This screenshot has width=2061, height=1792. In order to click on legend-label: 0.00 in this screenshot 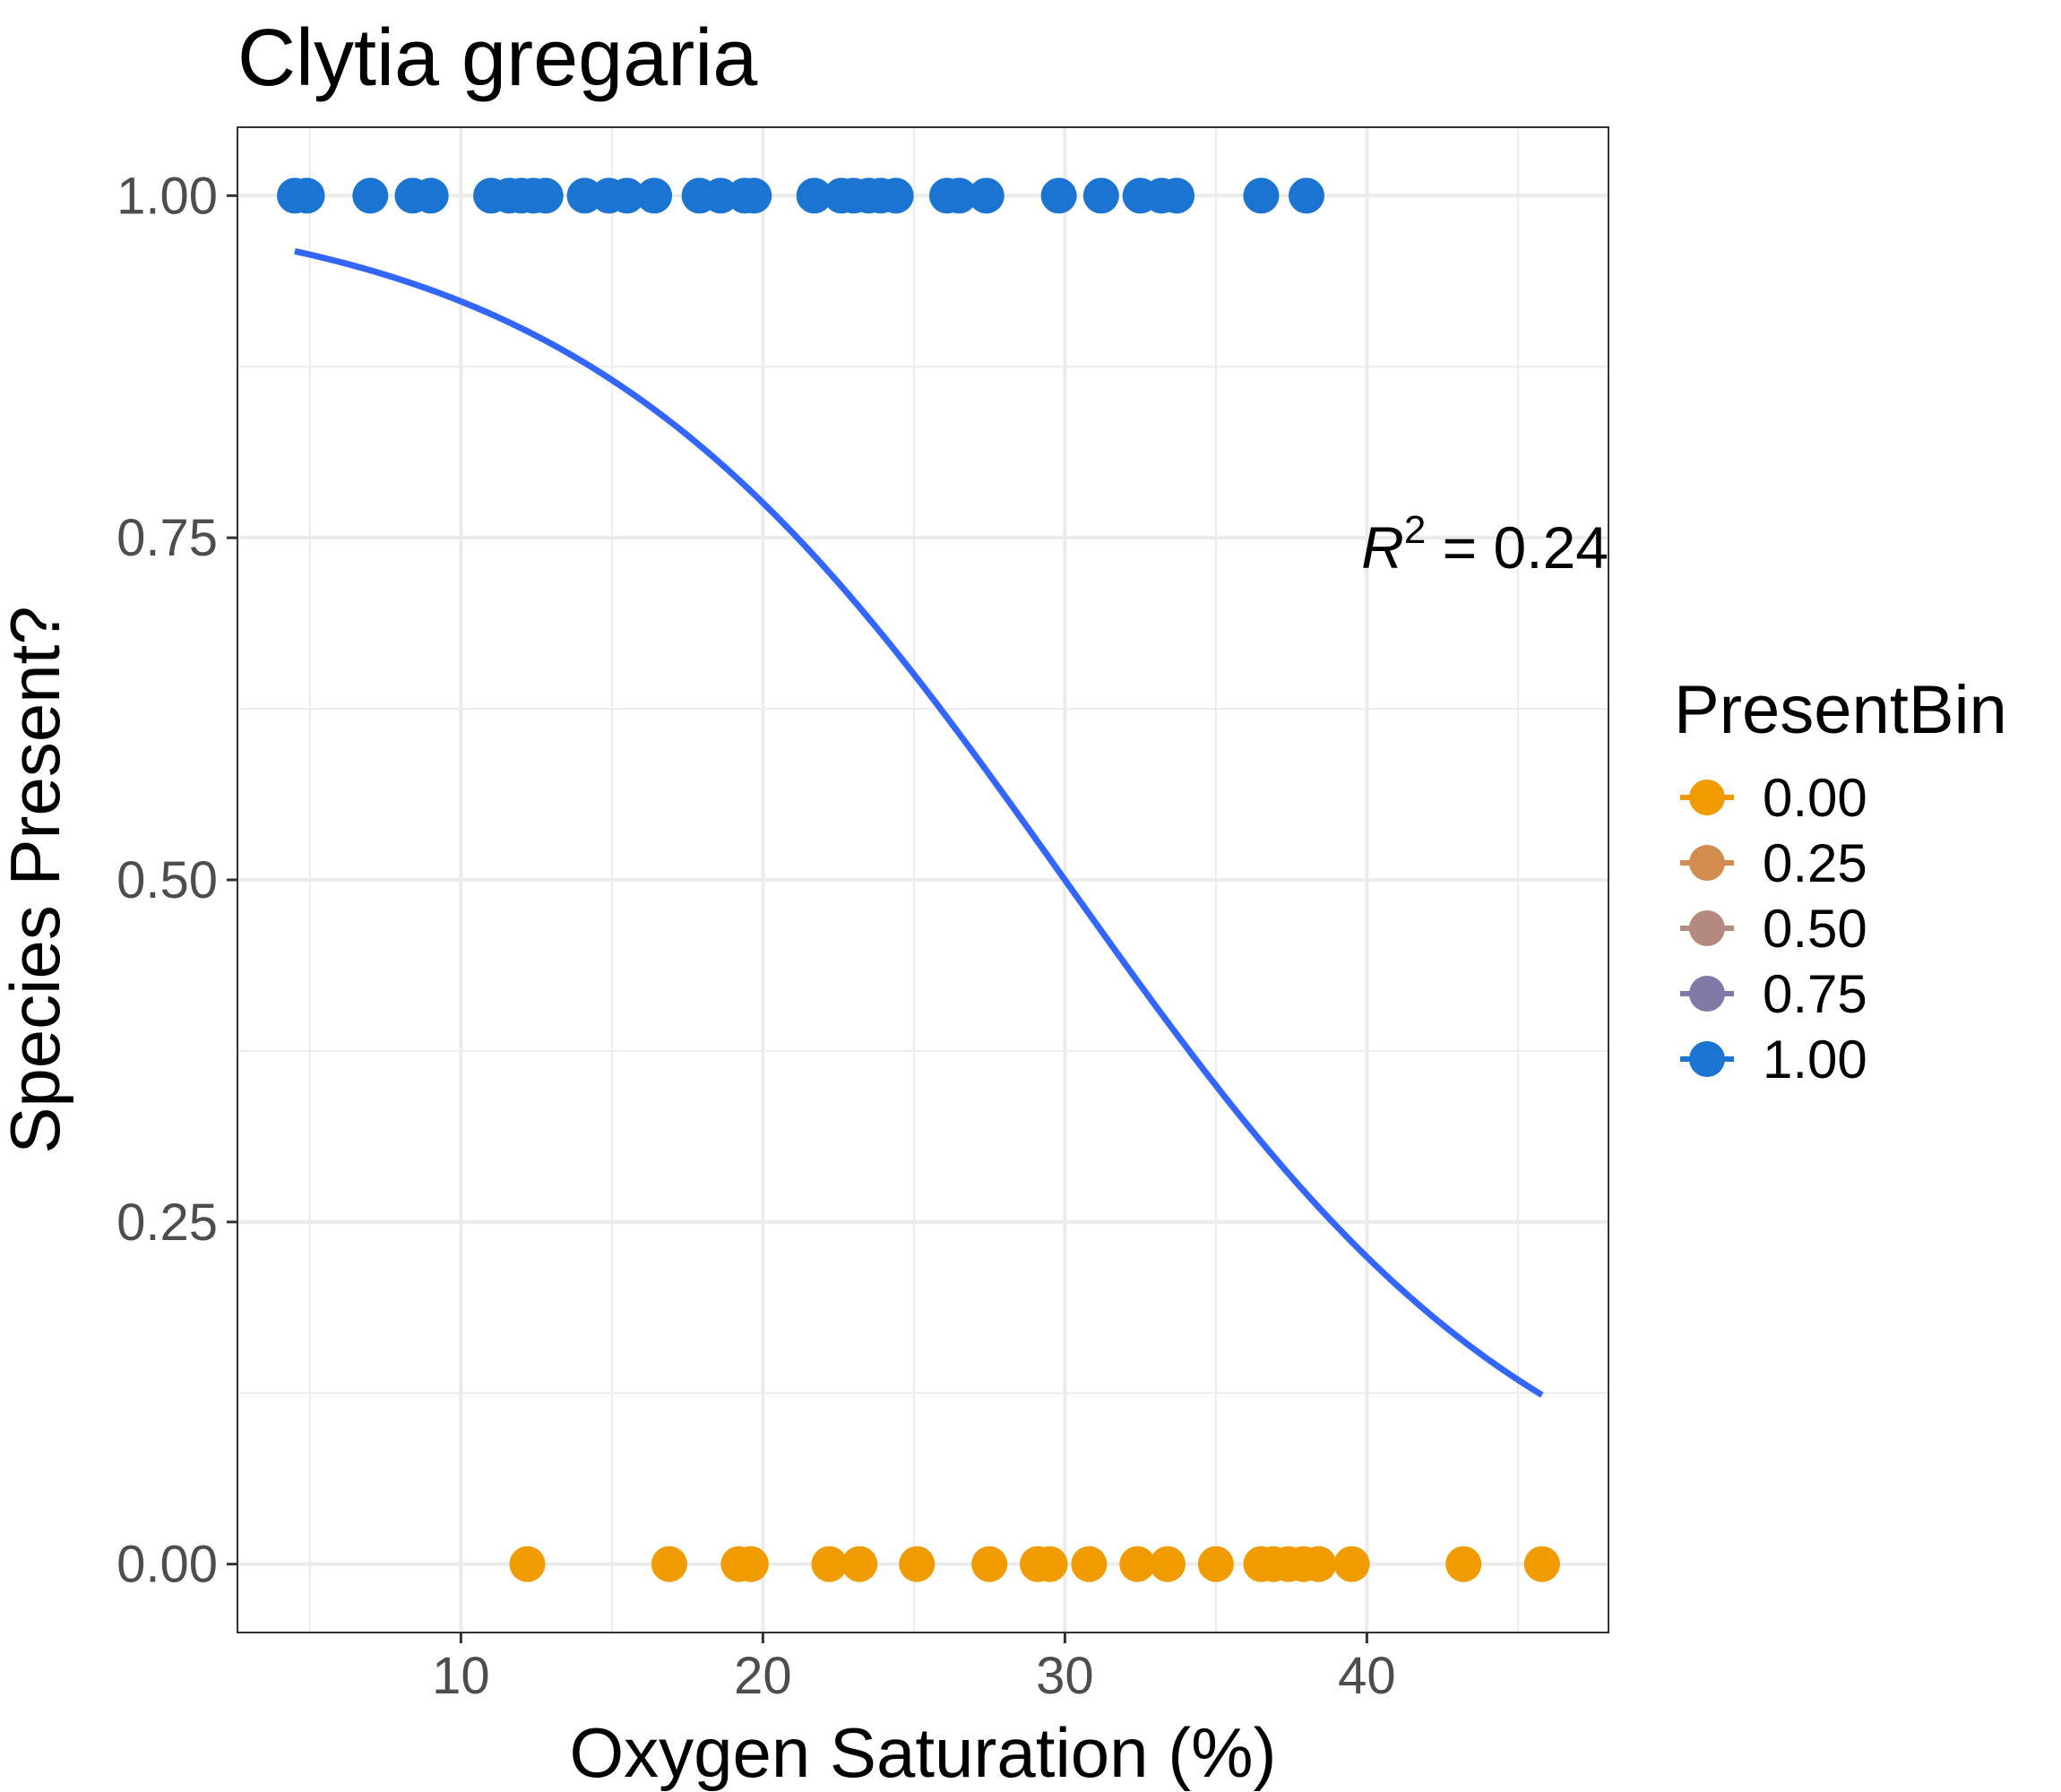, I will do `click(1815, 798)`.